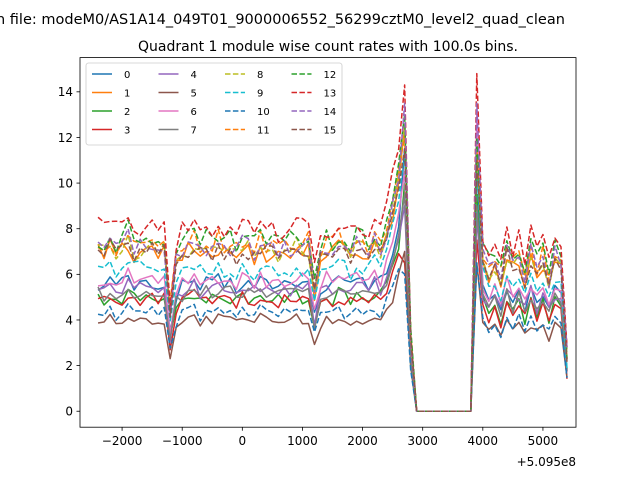 Image resolution: width=640 pixels, height=480 pixels. Describe the element at coordinates (260, 75) in the screenshot. I see `legend-label-8: 8` at that location.